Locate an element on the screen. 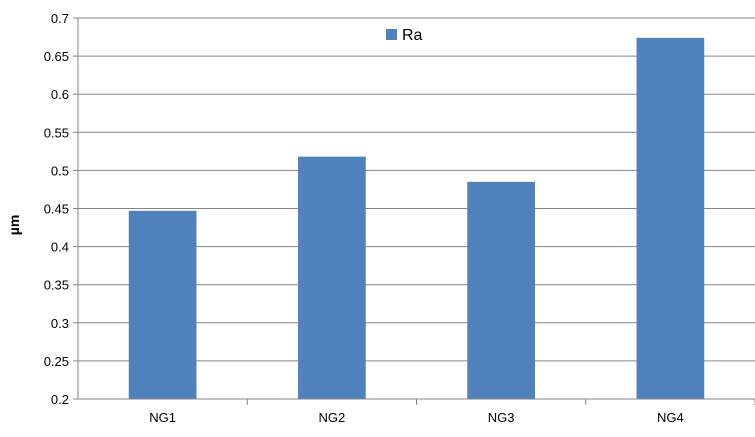 The width and height of the screenshot is (755, 437). y-tick-label-0.4: 0.4 is located at coordinates (60, 247).